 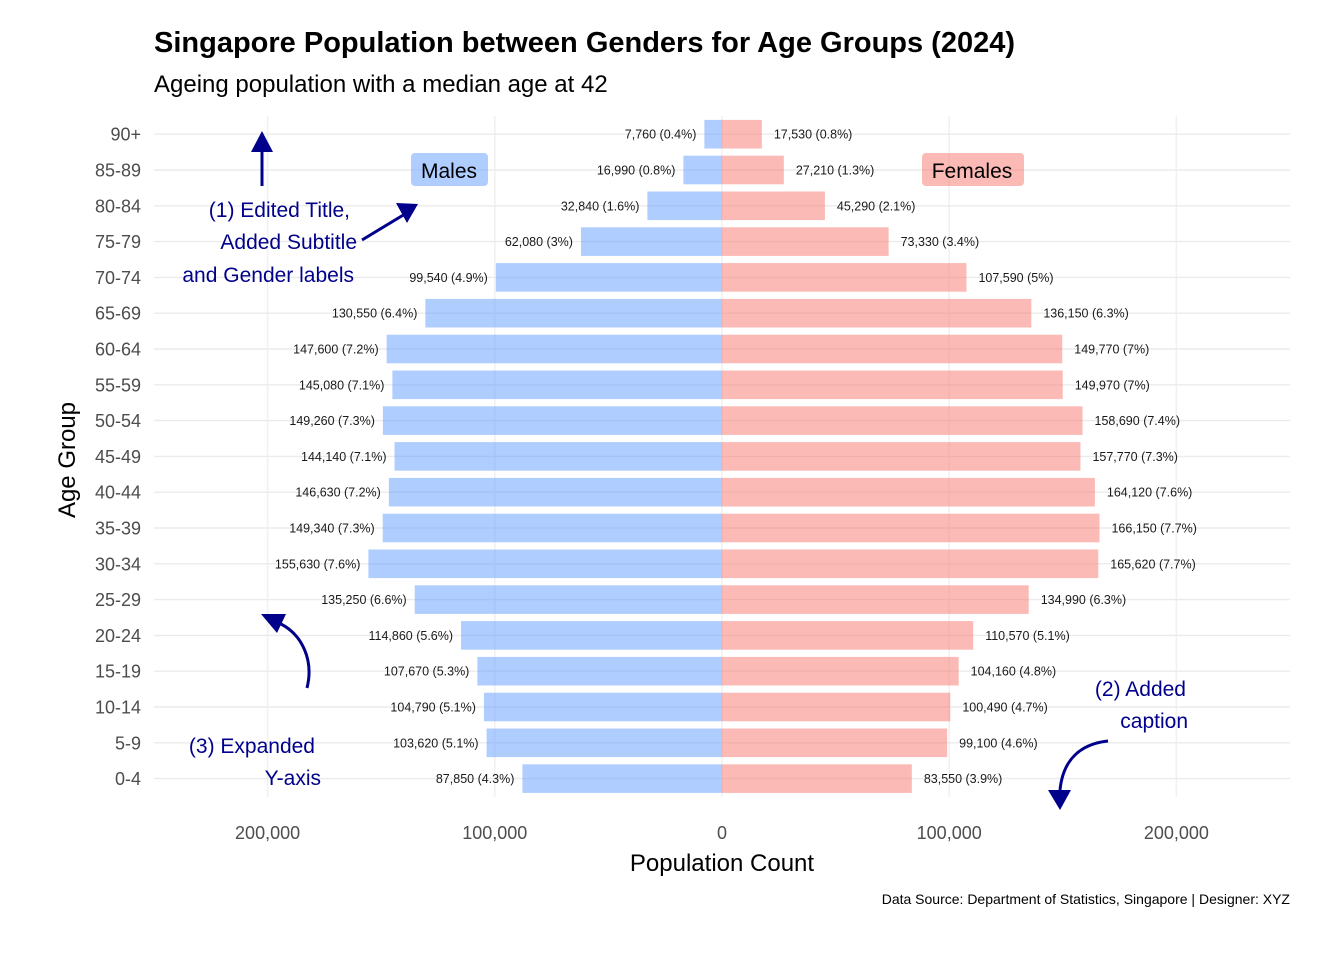 I want to click on bar-label-female-20-24: 110,570 (5.1%), so click(x=1027, y=636).